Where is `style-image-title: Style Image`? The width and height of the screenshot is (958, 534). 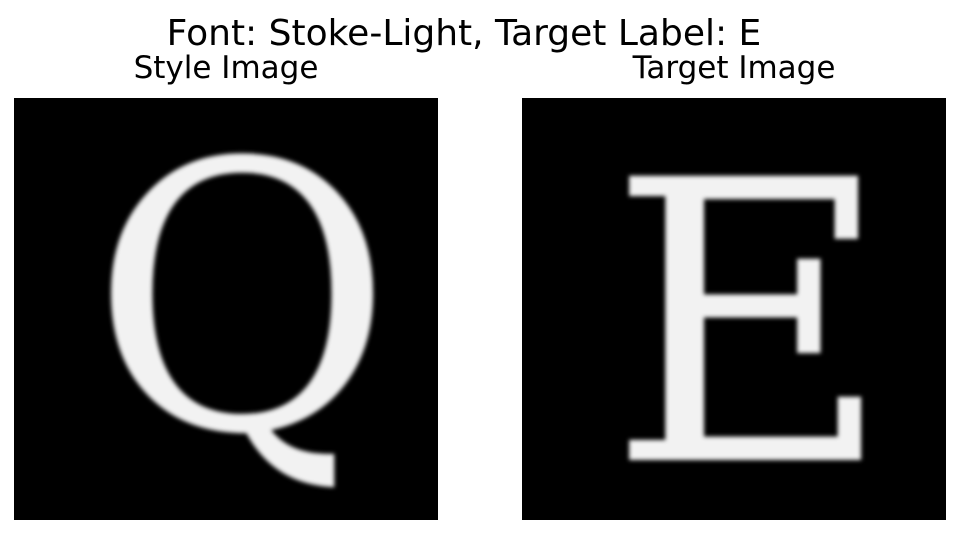
style-image-title: Style Image is located at coordinates (226, 68).